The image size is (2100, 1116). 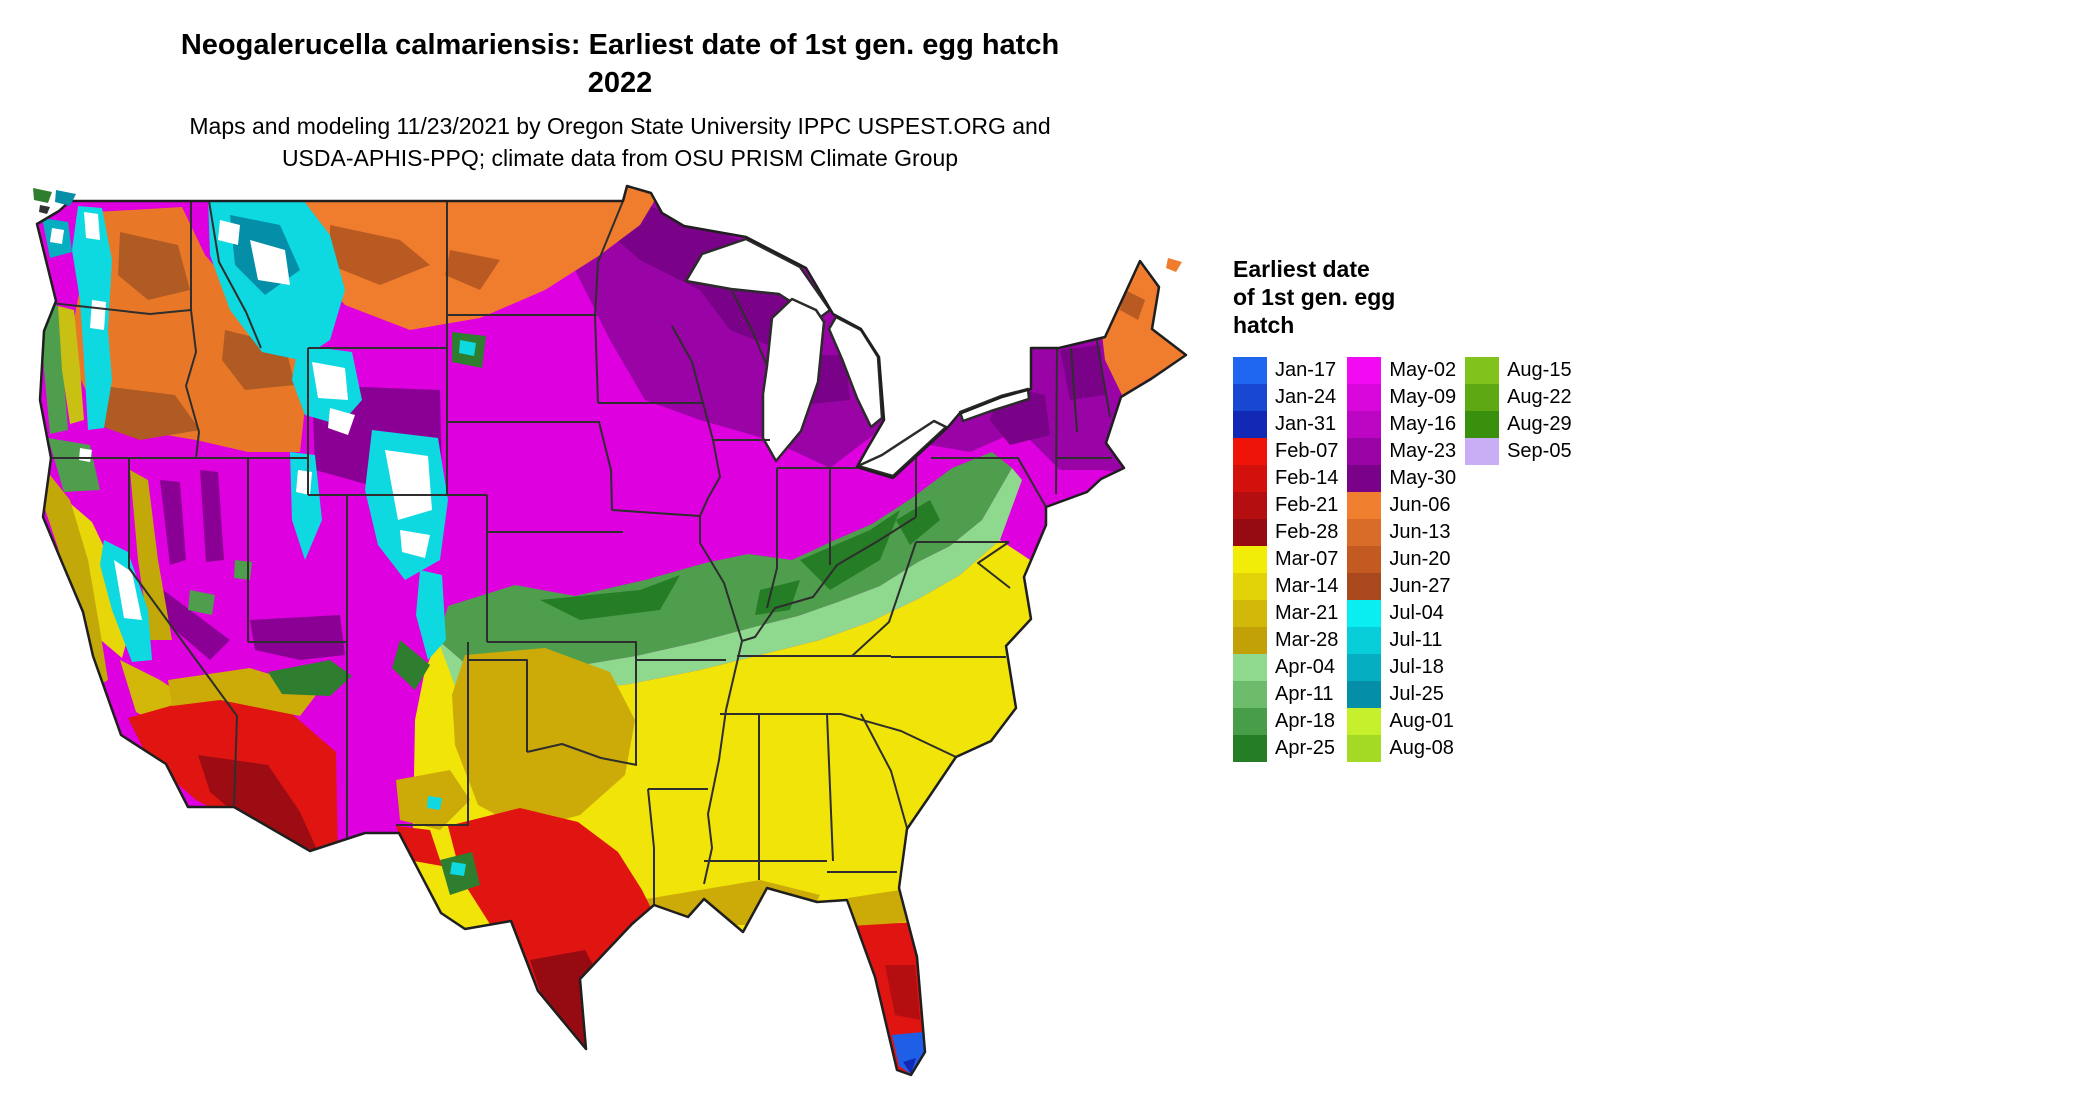 I want to click on zone-cyan-guadalupe, so click(x=434, y=803).